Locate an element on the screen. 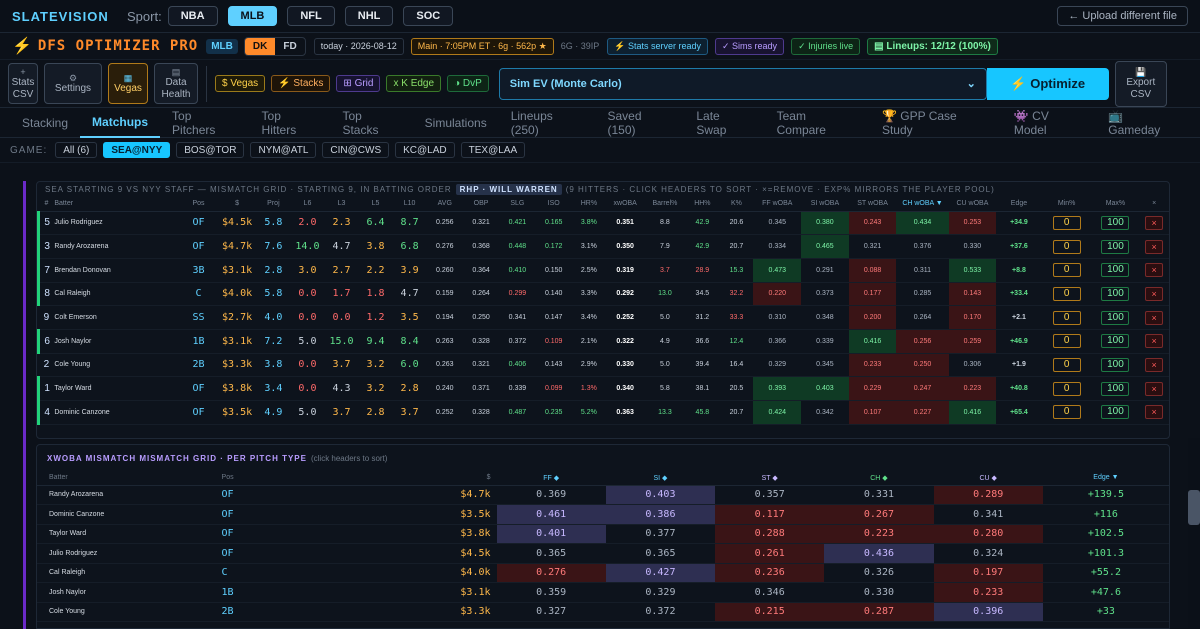  grid-header-14: xwOBA is located at coordinates (625, 204).